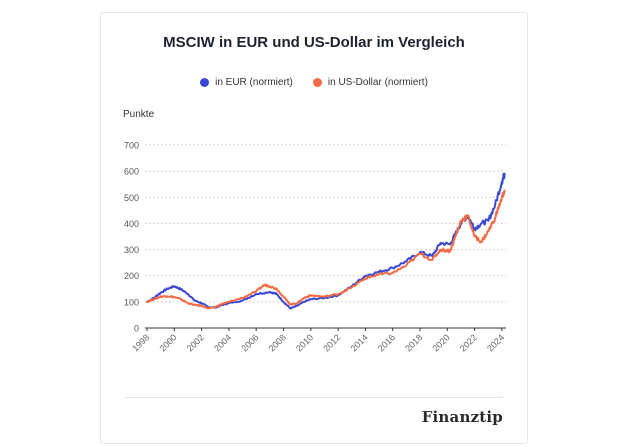 The image size is (630, 447). What do you see at coordinates (386, 342) in the screenshot?
I see `x-tick-label: 2016` at bounding box center [386, 342].